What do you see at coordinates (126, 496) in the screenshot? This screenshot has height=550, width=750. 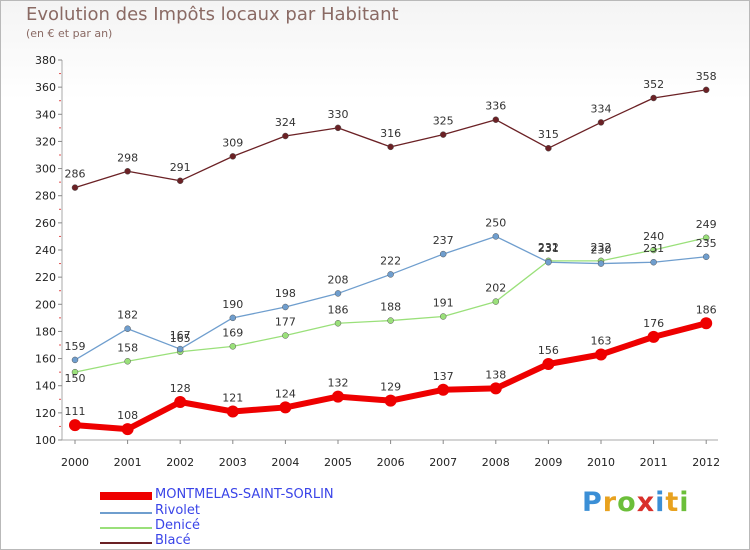 I see `legend-swatch-montmelas` at bounding box center [126, 496].